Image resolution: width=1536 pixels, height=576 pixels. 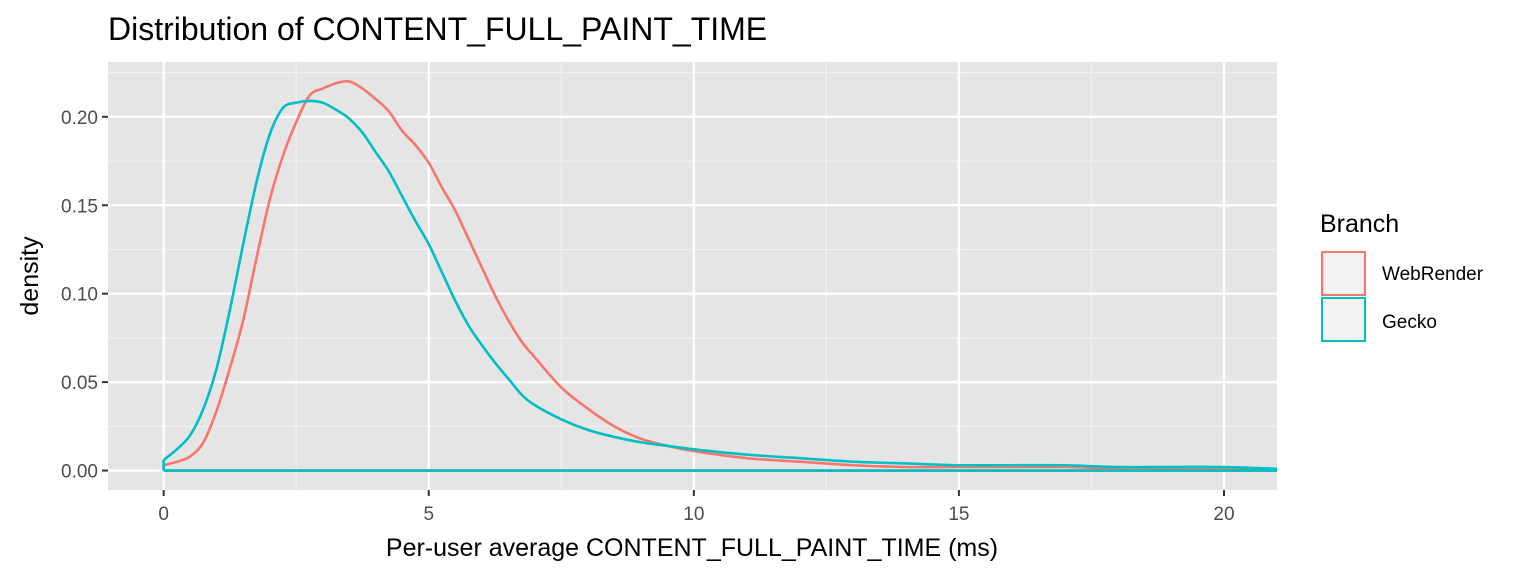 I want to click on legend-item-webrender: WebRender, so click(x=1402, y=273).